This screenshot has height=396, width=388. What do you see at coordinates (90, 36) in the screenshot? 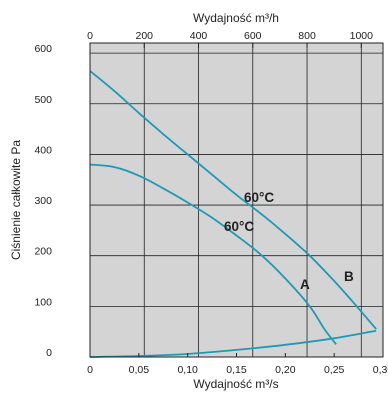
I see `top-tick-label: 0` at bounding box center [90, 36].